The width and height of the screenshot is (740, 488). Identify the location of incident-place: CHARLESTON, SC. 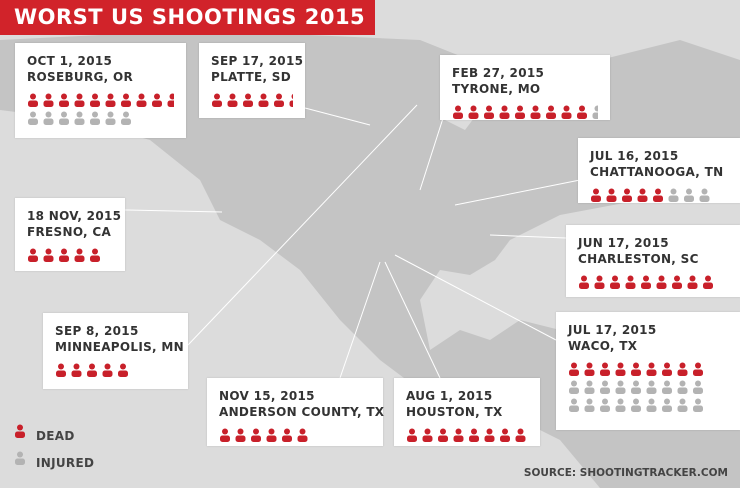
(638, 259).